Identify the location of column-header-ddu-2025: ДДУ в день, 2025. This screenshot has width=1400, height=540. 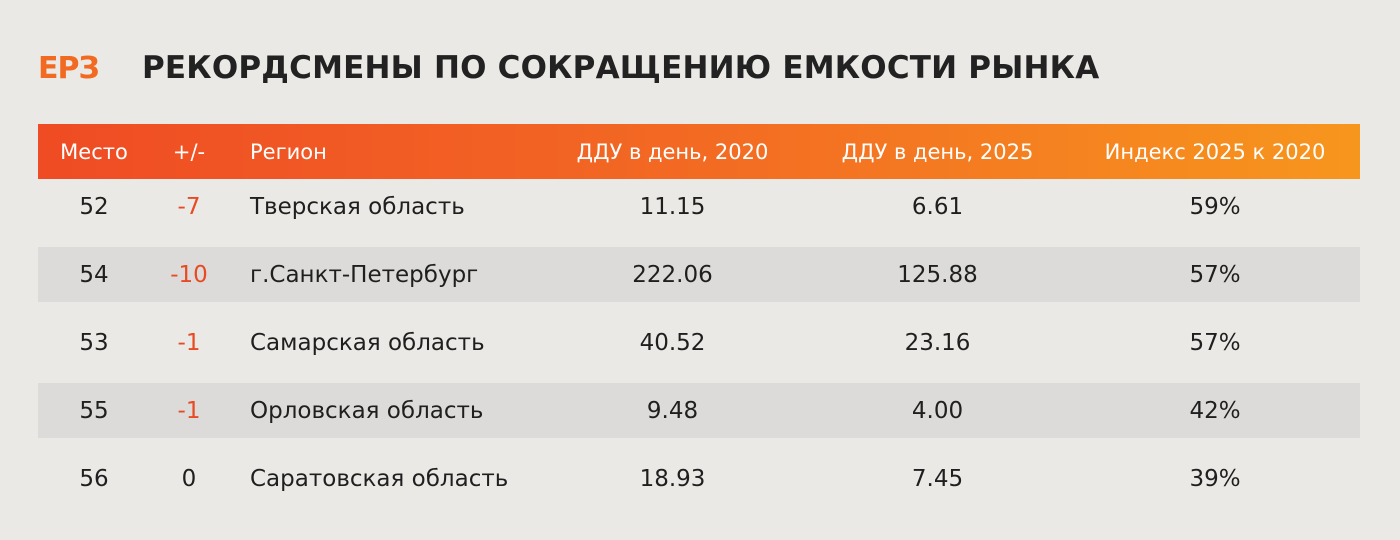
(937, 151).